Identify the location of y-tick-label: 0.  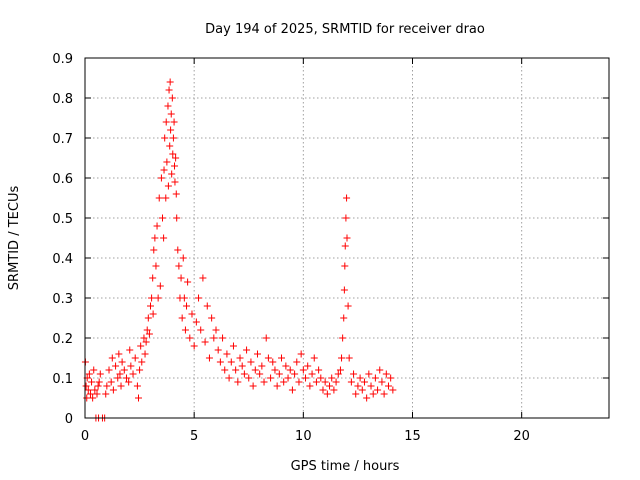
(69, 419).